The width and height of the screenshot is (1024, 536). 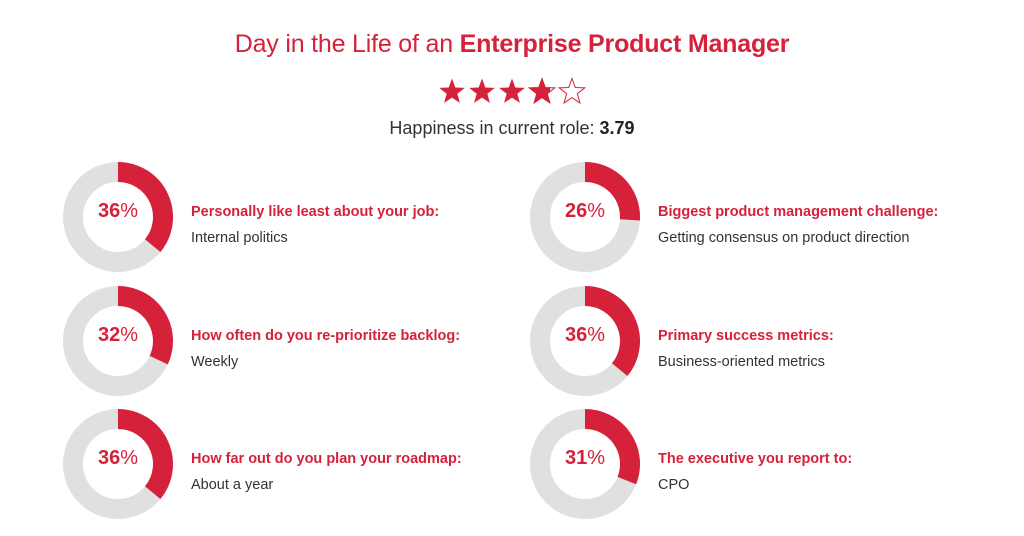 I want to click on percent-label: 31%, so click(x=585, y=458).